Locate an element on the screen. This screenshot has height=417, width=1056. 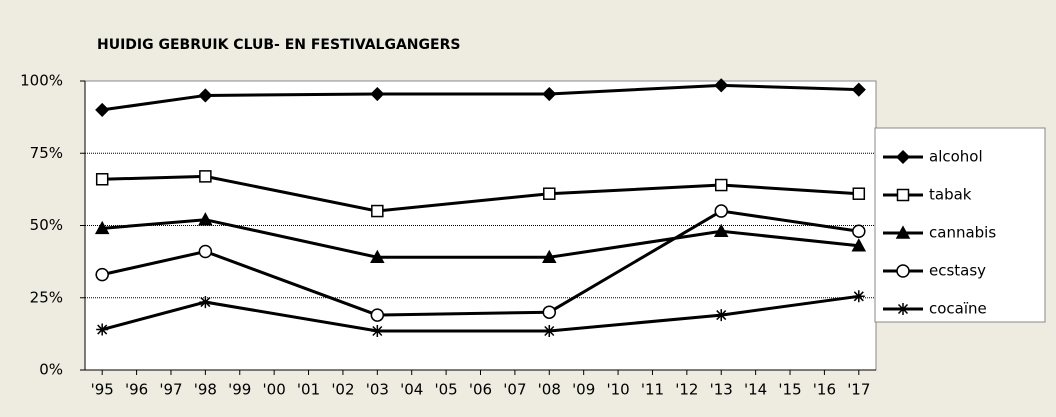
x-tick-label: '96 is located at coordinates (136, 390).